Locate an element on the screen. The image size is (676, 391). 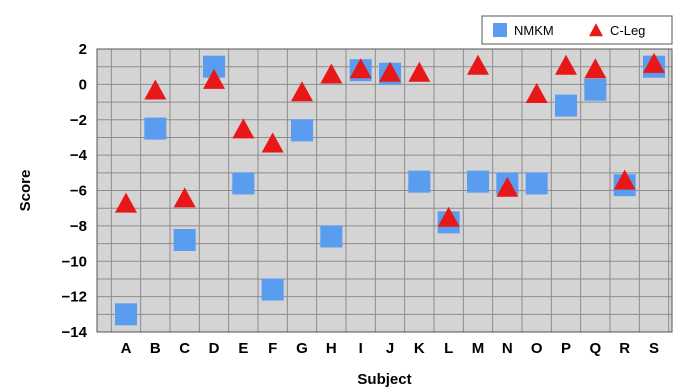
y-axis-title: Score is located at coordinates (25, 191).